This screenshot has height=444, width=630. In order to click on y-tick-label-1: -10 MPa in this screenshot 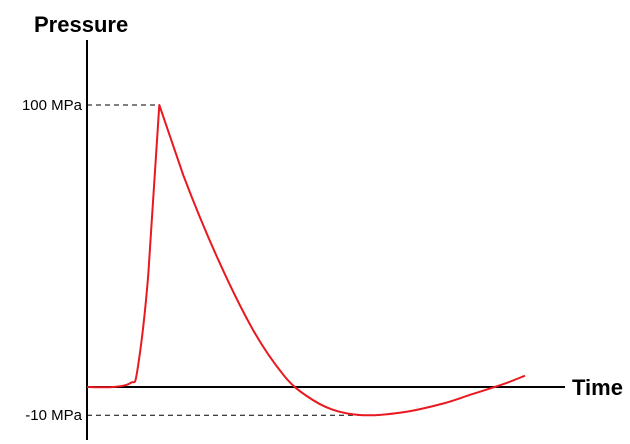, I will do `click(53, 415)`.